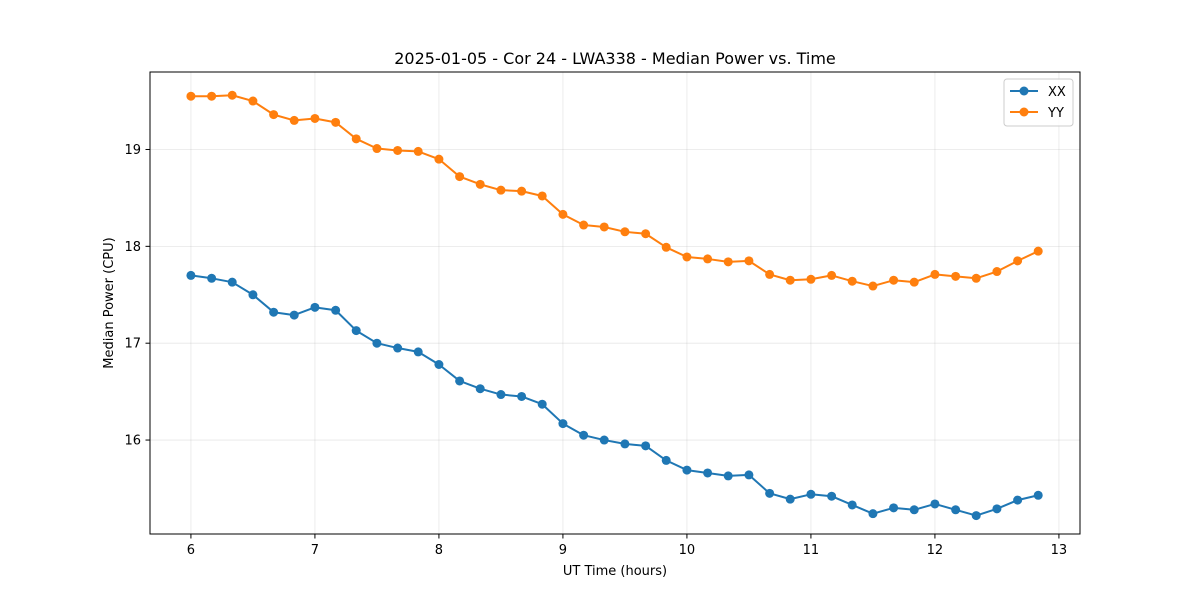 Image resolution: width=1200 pixels, height=605 pixels. What do you see at coordinates (191, 550) in the screenshot?
I see `x-tick-label: 6` at bounding box center [191, 550].